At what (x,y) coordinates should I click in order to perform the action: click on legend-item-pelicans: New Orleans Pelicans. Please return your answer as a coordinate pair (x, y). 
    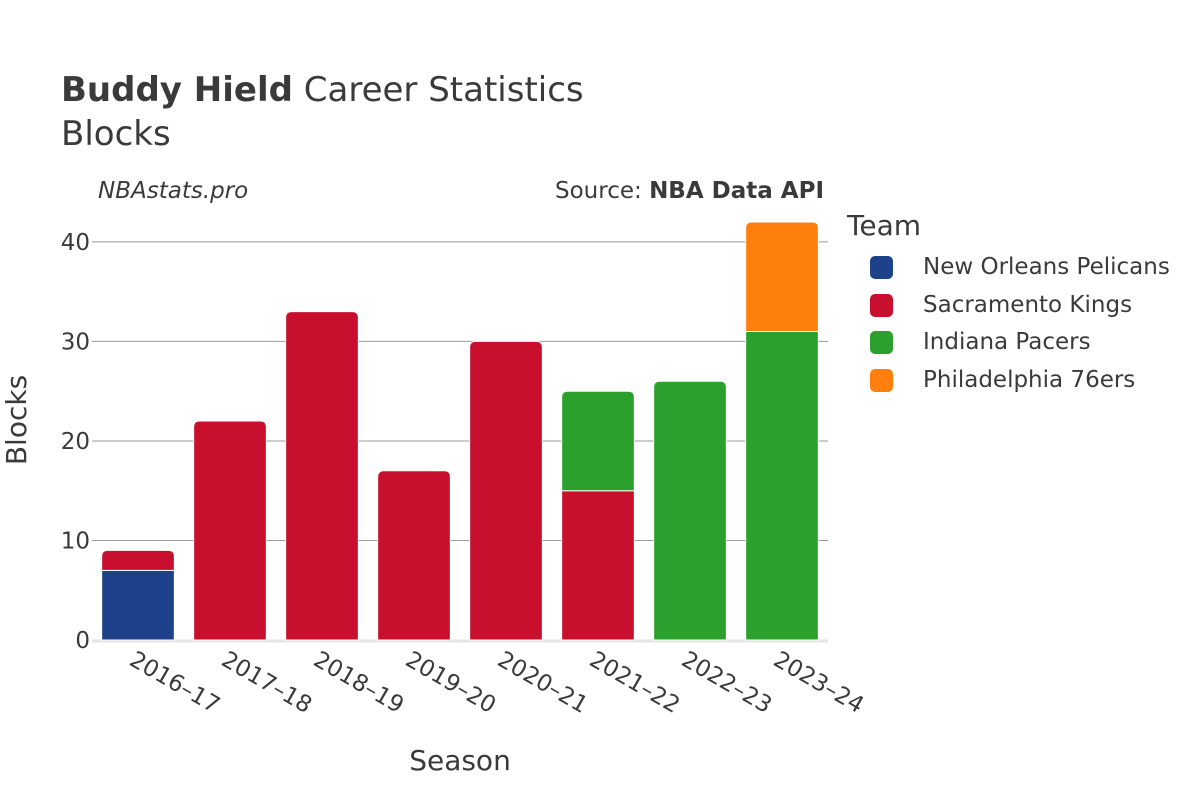
    Looking at the image, I should click on (1020, 267).